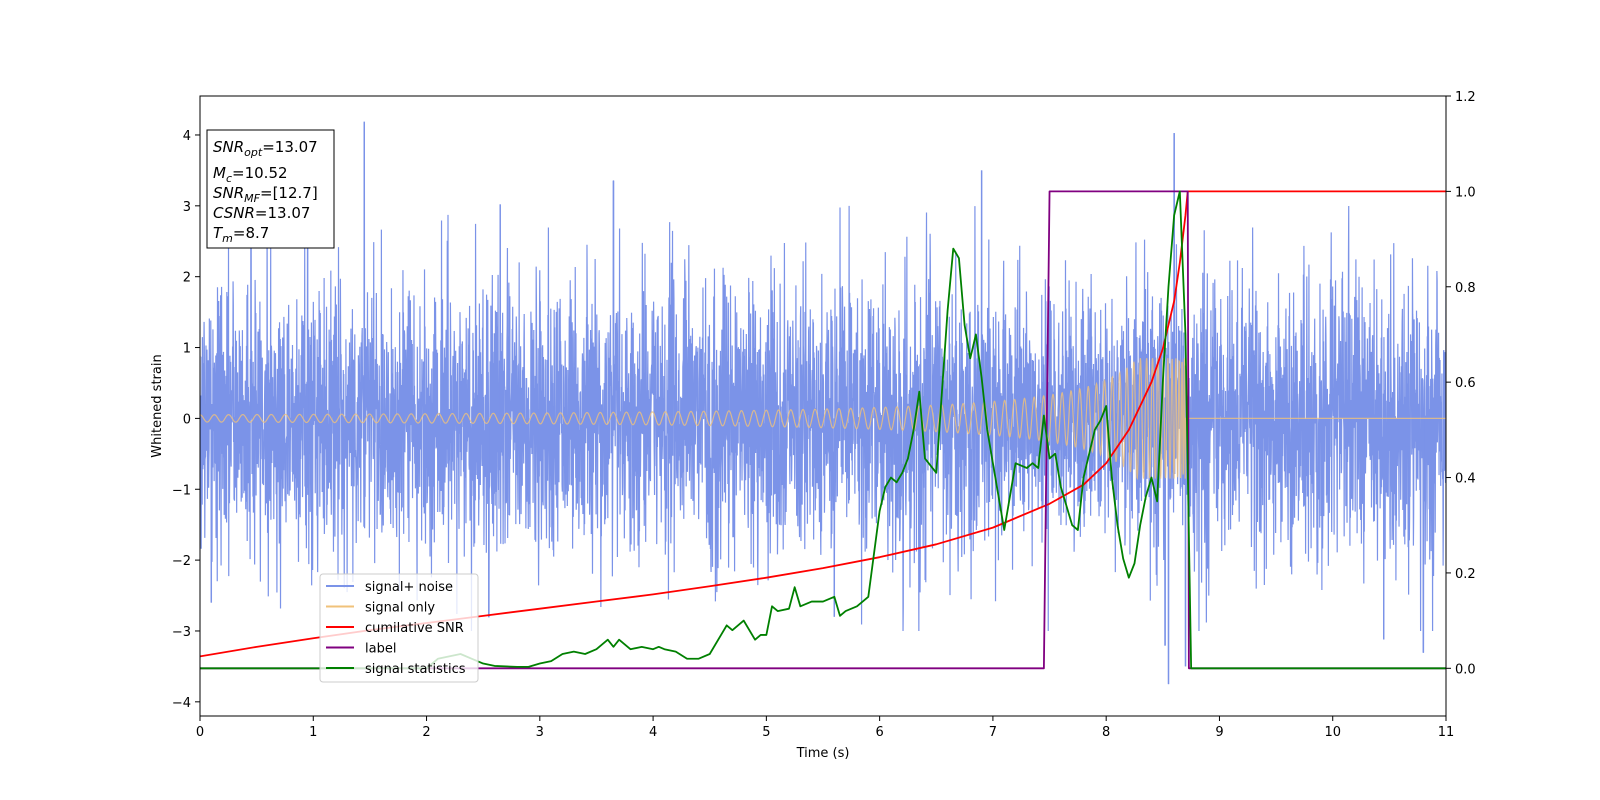 The width and height of the screenshot is (1600, 800). I want to click on legend-entry: signal statistics, so click(415, 669).